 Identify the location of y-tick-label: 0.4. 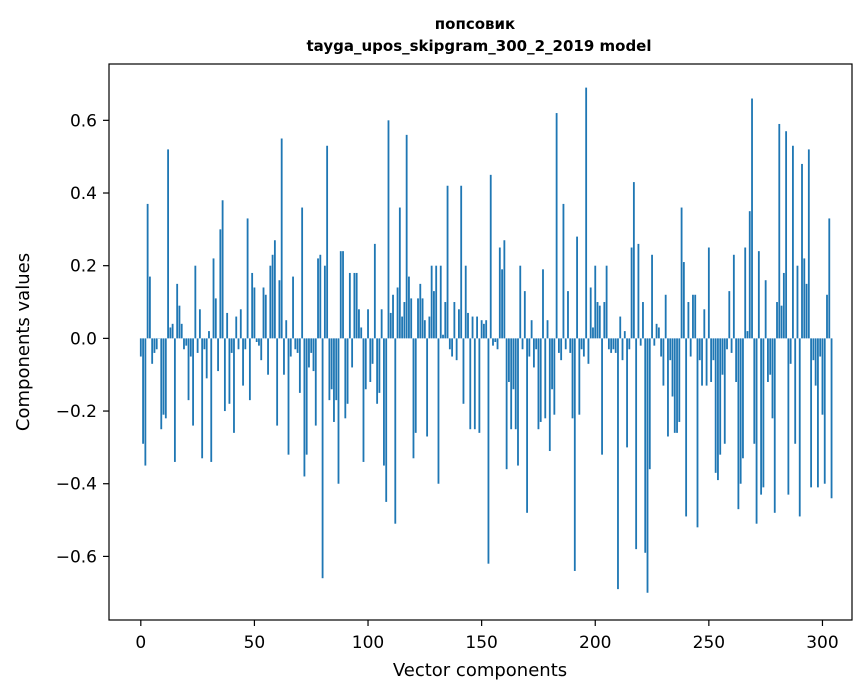
(83, 194).